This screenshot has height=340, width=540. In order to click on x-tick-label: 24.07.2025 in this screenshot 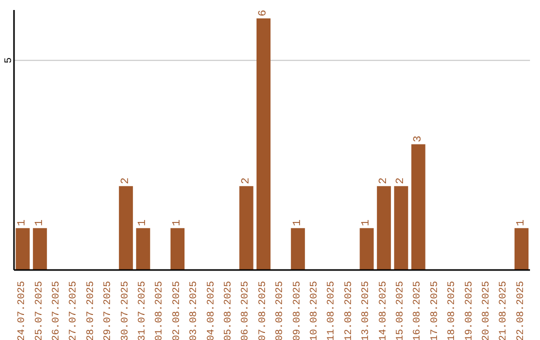, I will do `click(22, 310)`.